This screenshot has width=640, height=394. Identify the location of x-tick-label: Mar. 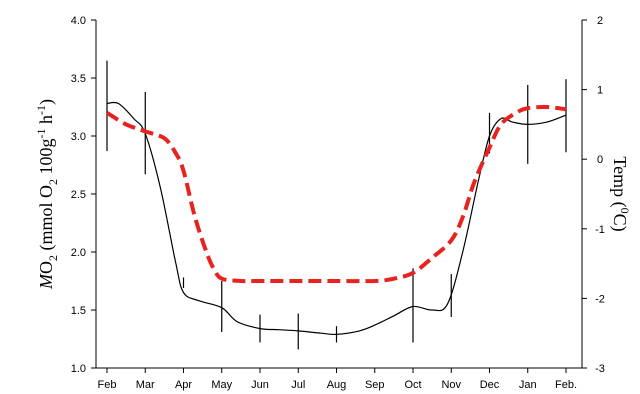
(145, 385).